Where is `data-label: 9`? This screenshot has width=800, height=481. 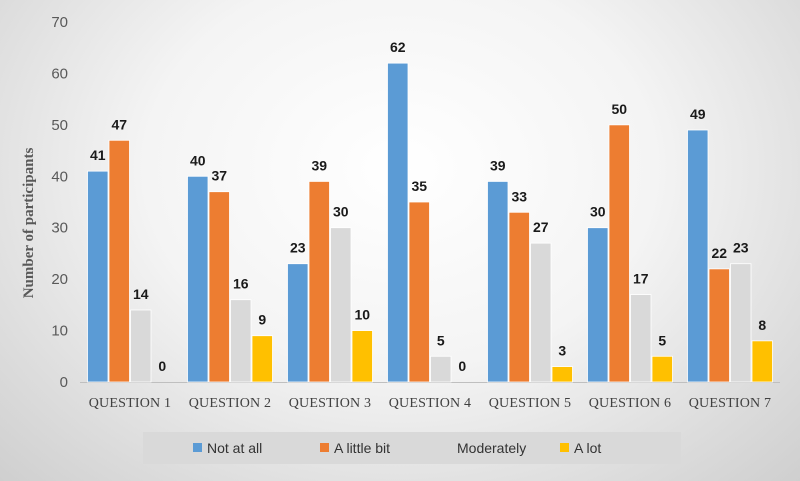 data-label: 9 is located at coordinates (262, 320).